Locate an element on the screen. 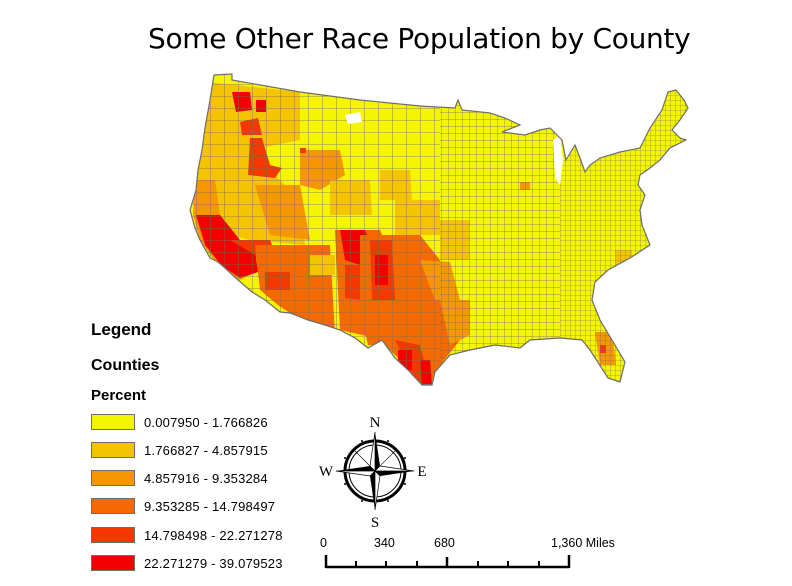 Image resolution: width=792 pixels, height=586 pixels. legend-field-name: Percent is located at coordinates (119, 395).